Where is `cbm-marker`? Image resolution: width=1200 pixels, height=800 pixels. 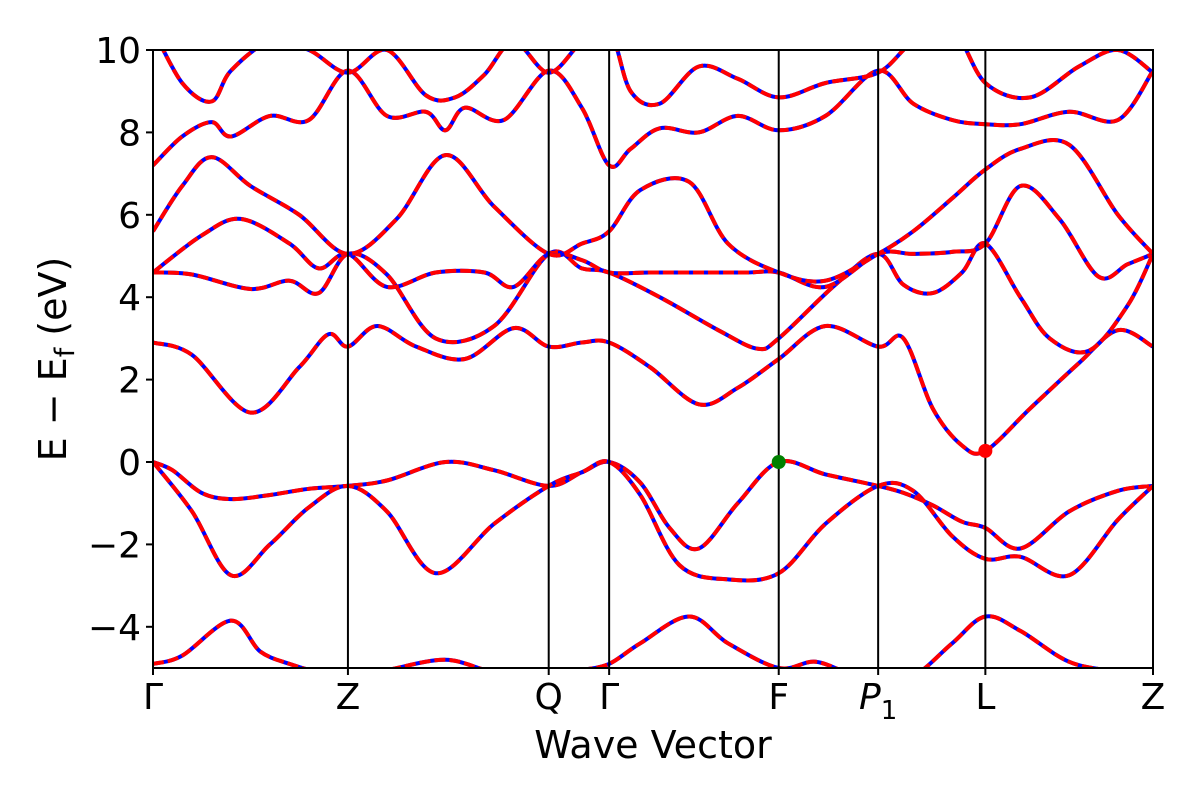
cbm-marker is located at coordinates (985, 450).